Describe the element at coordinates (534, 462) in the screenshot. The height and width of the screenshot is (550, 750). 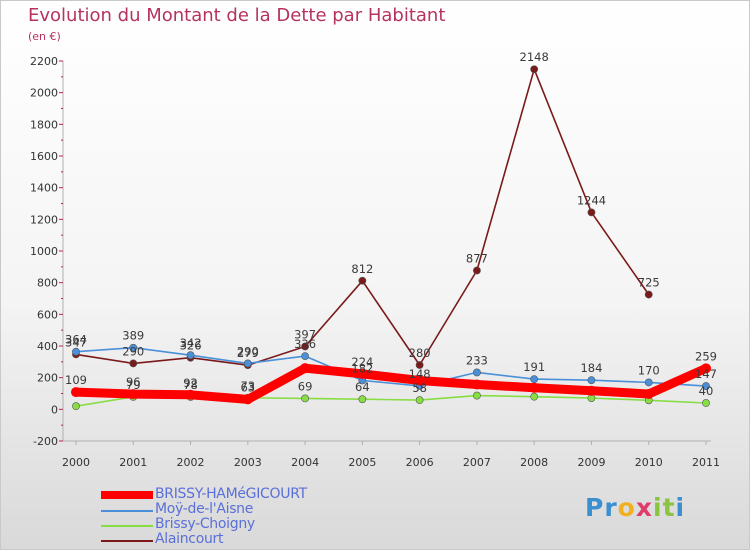
I see `x-tick-label: 2008` at that location.